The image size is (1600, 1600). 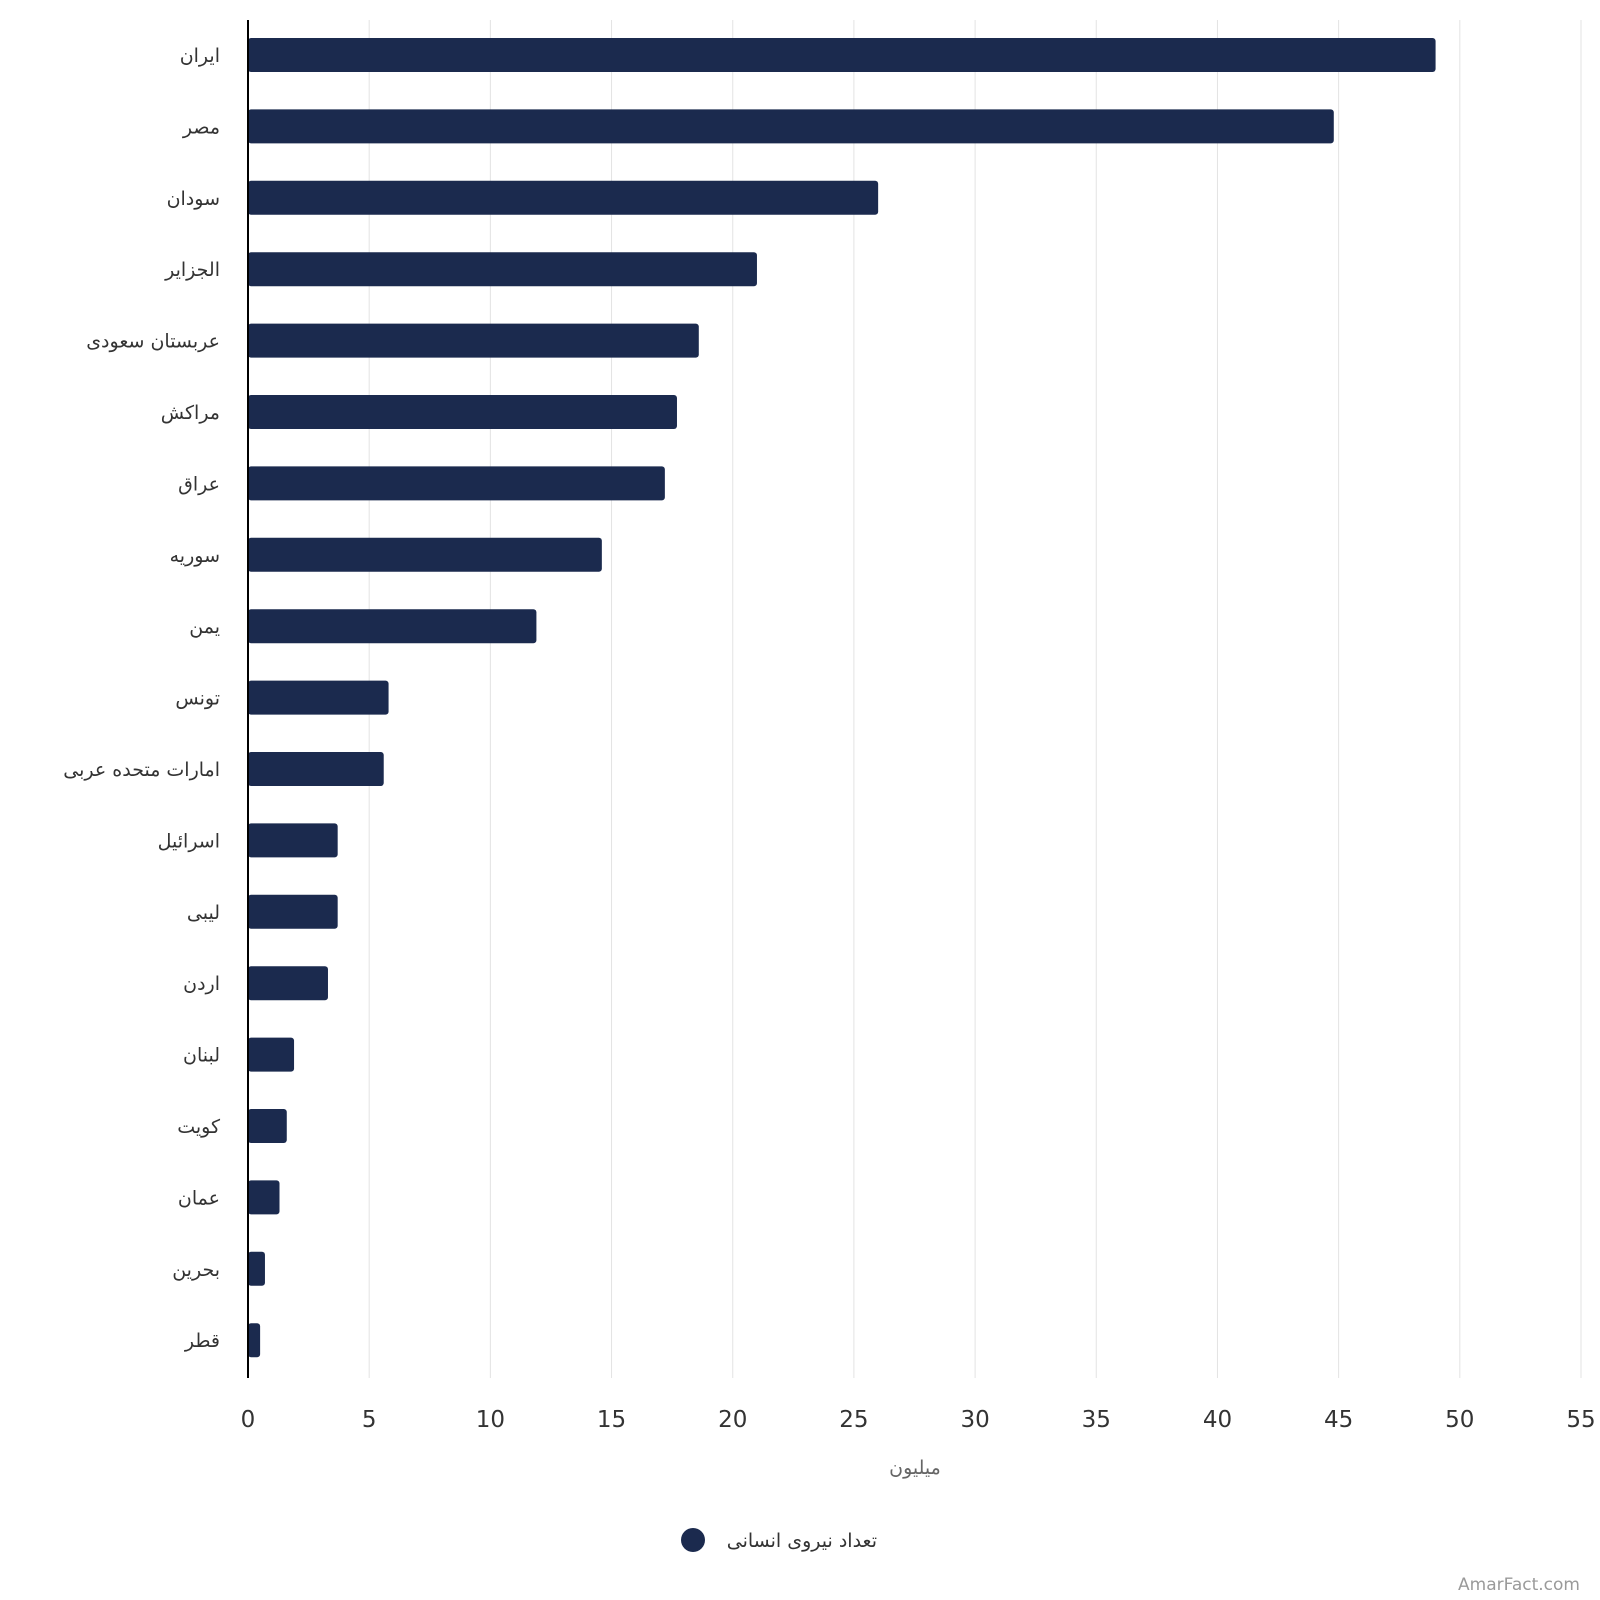 What do you see at coordinates (189, 841) in the screenshot?
I see `category-label: اسرائیل` at bounding box center [189, 841].